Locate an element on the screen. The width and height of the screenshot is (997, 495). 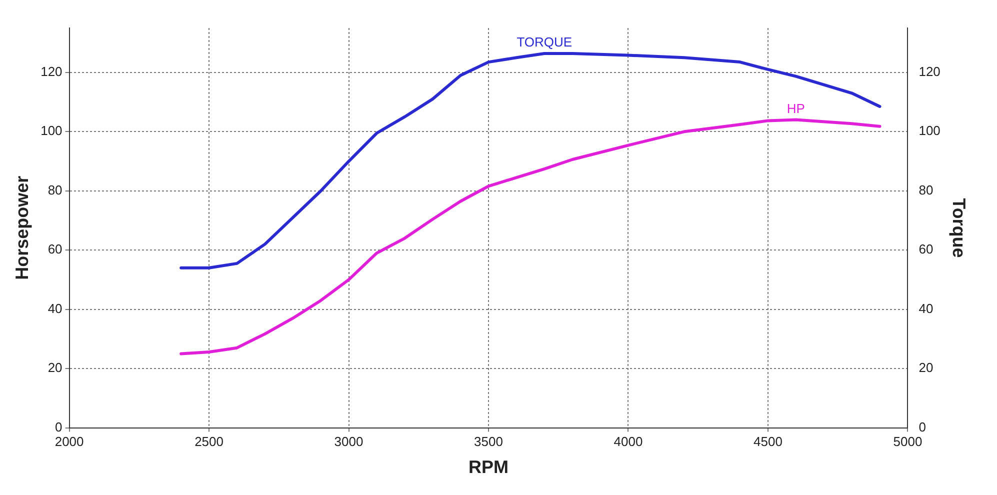
y-tick-label: 20 is located at coordinates (55, 368).